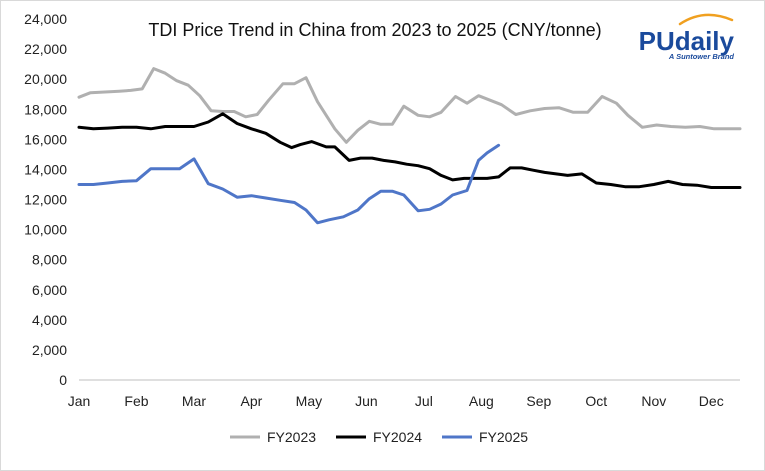 This screenshot has height=471, width=765. What do you see at coordinates (79, 401) in the screenshot?
I see `x-tick-label: Jan` at bounding box center [79, 401].